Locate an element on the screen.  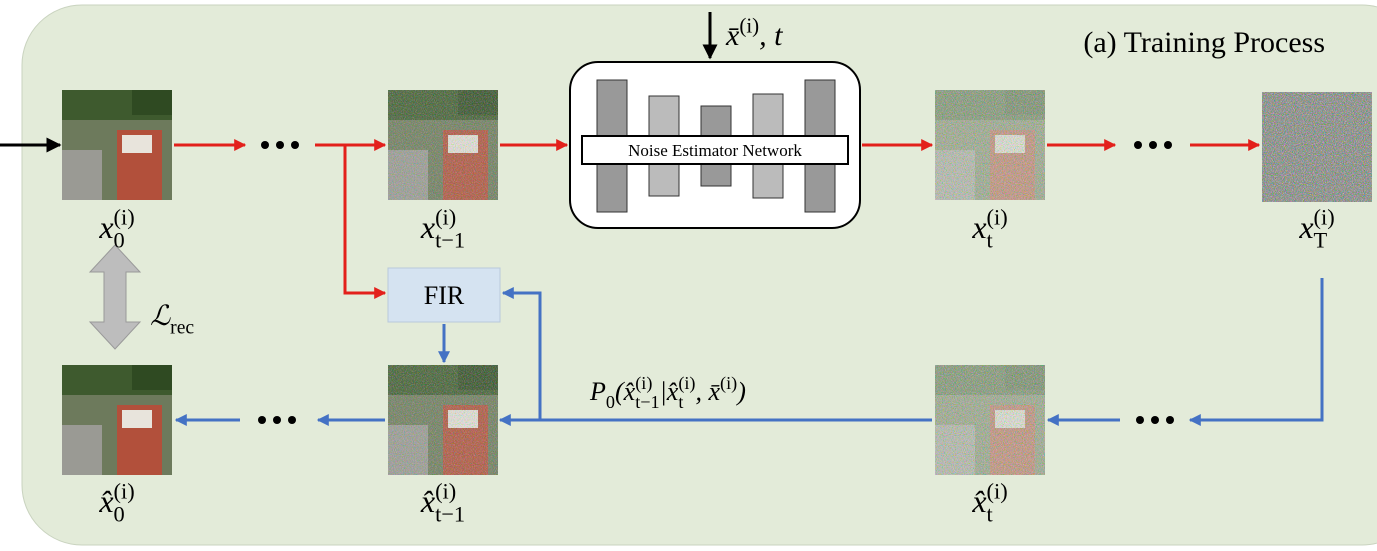
loss-arrow is located at coordinates (115, 297).